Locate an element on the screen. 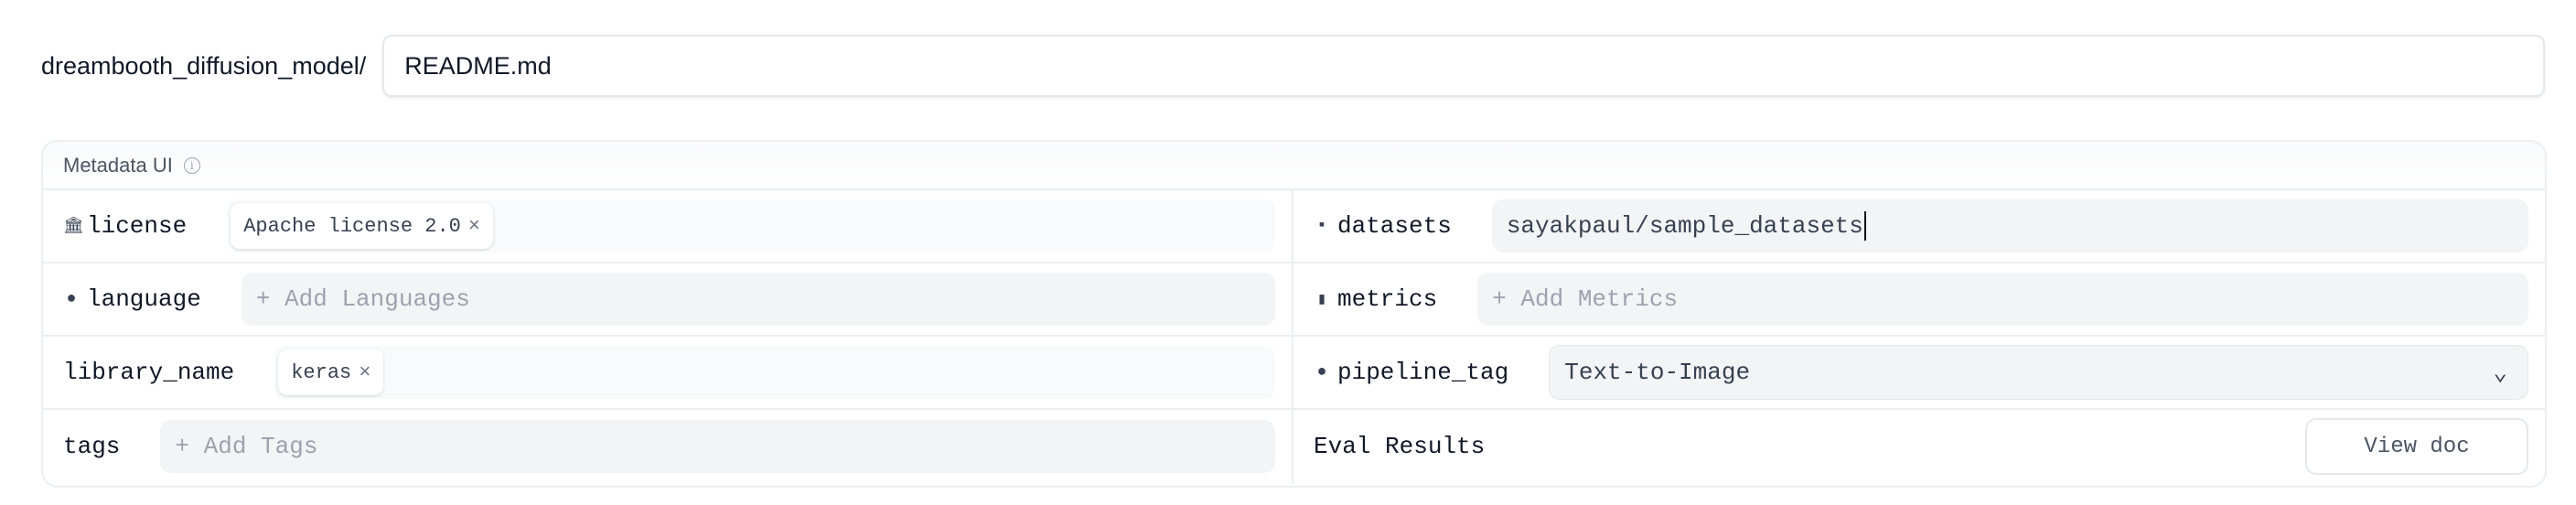 This screenshot has width=2576, height=505. library-chip: keras × is located at coordinates (331, 372).